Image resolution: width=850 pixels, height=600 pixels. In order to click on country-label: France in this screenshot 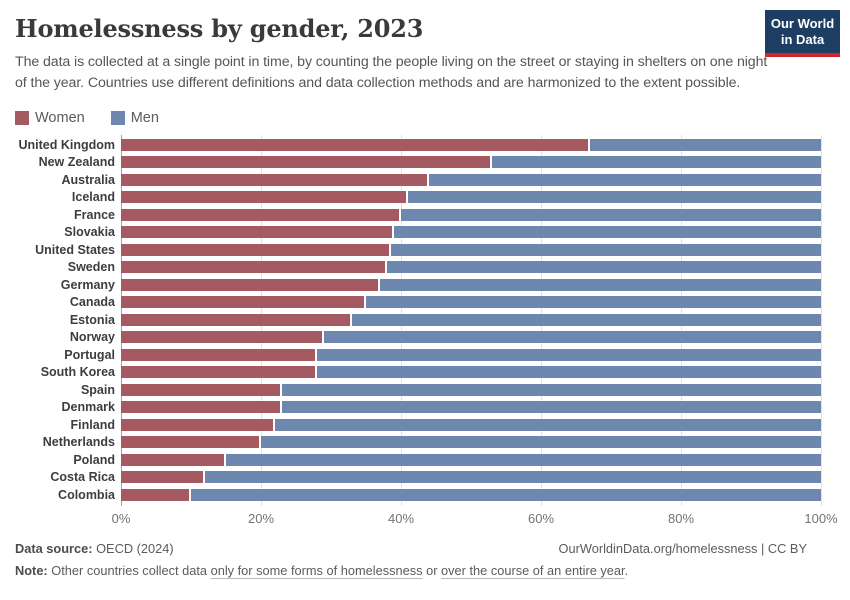, I will do `click(94, 214)`.